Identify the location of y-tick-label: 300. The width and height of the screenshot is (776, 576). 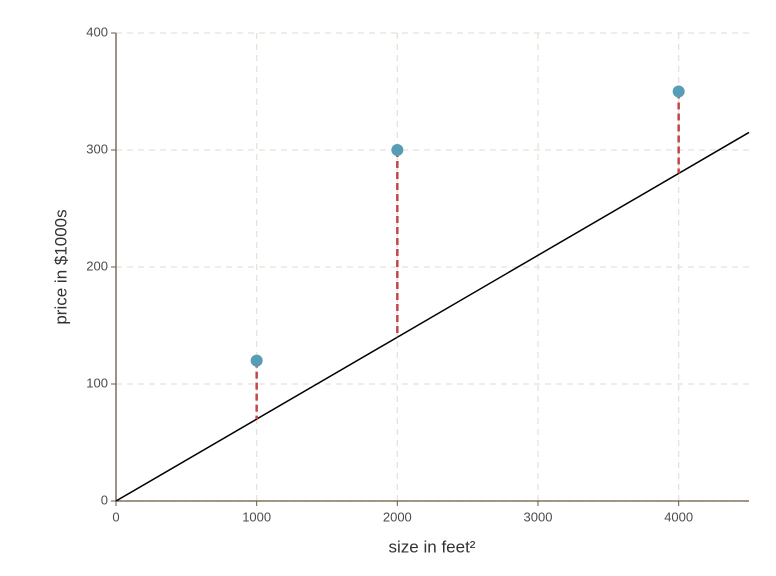
(97, 148).